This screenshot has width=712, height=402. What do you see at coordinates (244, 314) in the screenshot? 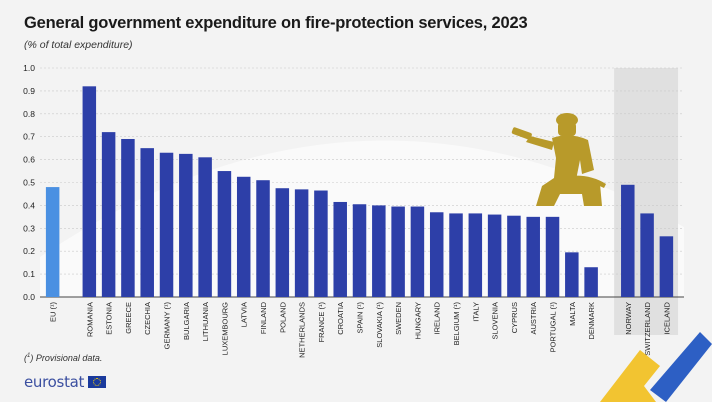
I see `x-tick-label: LATVIA` at bounding box center [244, 314].